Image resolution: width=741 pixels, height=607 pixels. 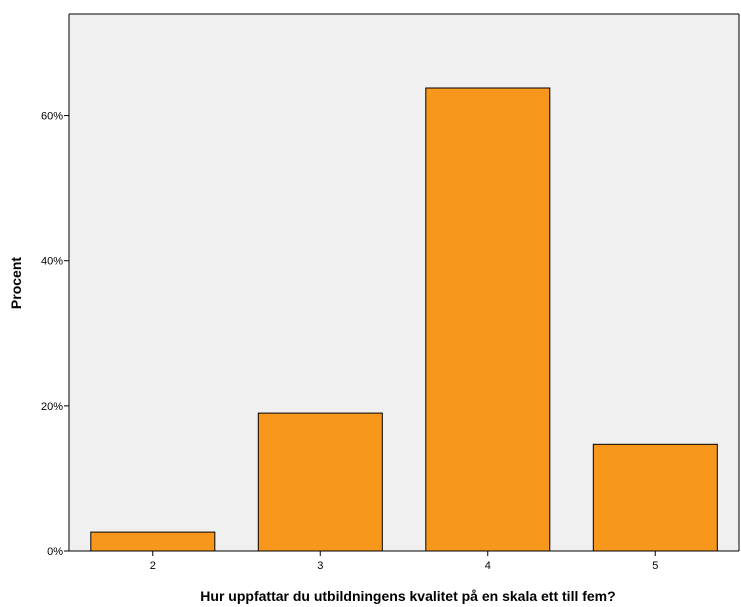 I want to click on x-axis-ticks: 2 3 4 5, so click(x=404, y=561).